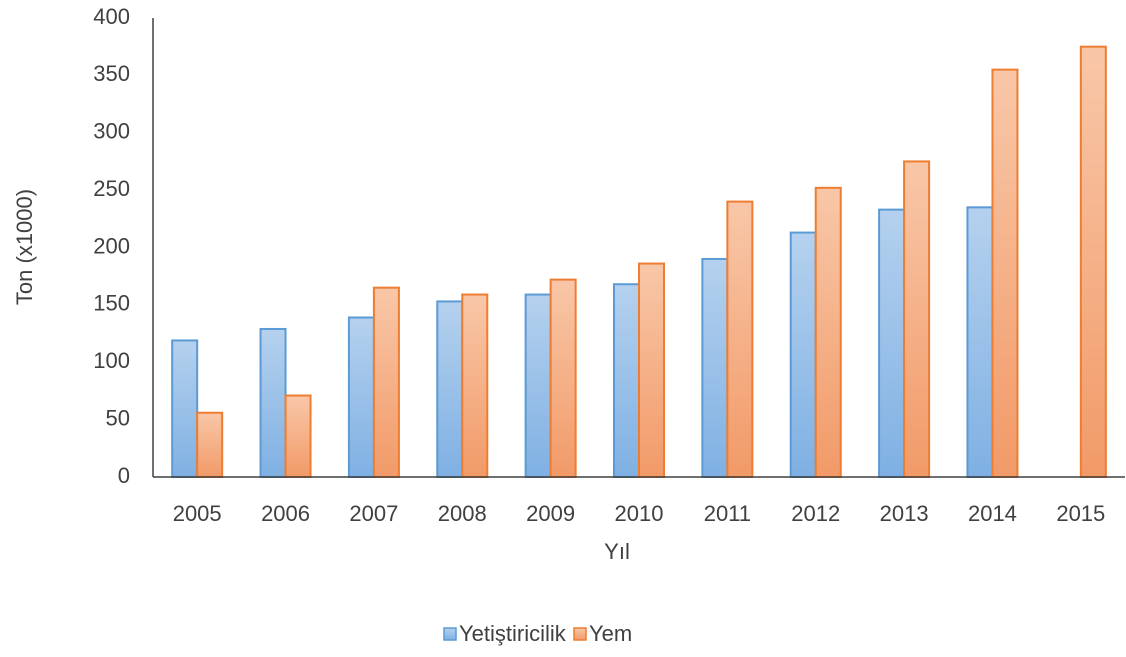 This screenshot has width=1126, height=657. Describe the element at coordinates (285, 513) in the screenshot. I see `x-tick-label: 2006` at that location.